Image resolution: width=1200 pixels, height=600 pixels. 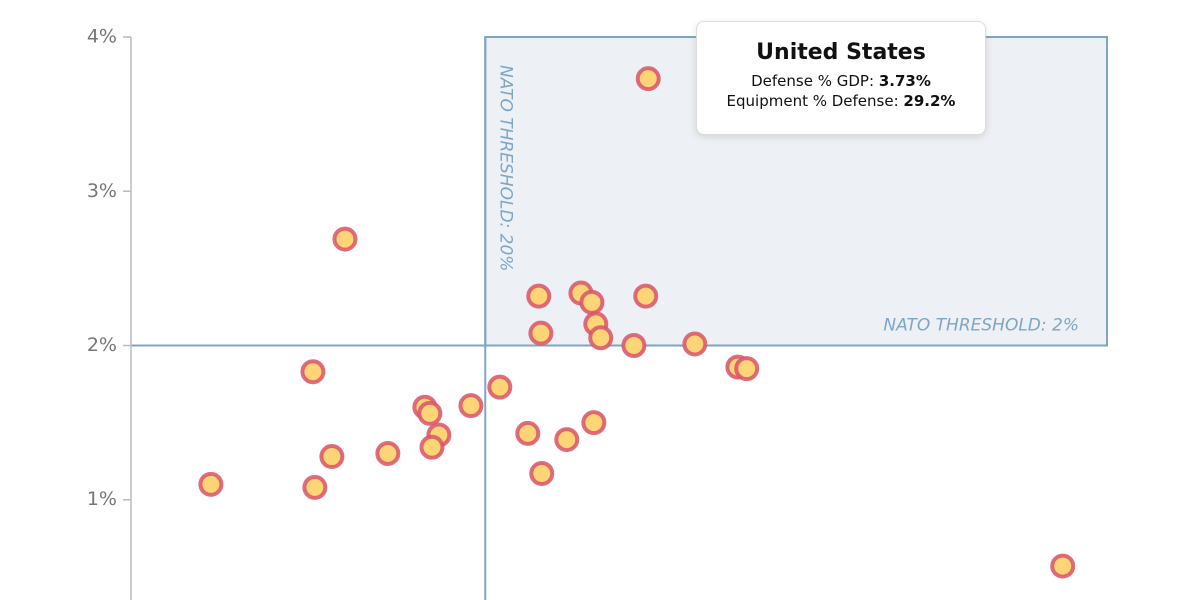 I want to click on y-tick-label: 1%, so click(x=102, y=499).